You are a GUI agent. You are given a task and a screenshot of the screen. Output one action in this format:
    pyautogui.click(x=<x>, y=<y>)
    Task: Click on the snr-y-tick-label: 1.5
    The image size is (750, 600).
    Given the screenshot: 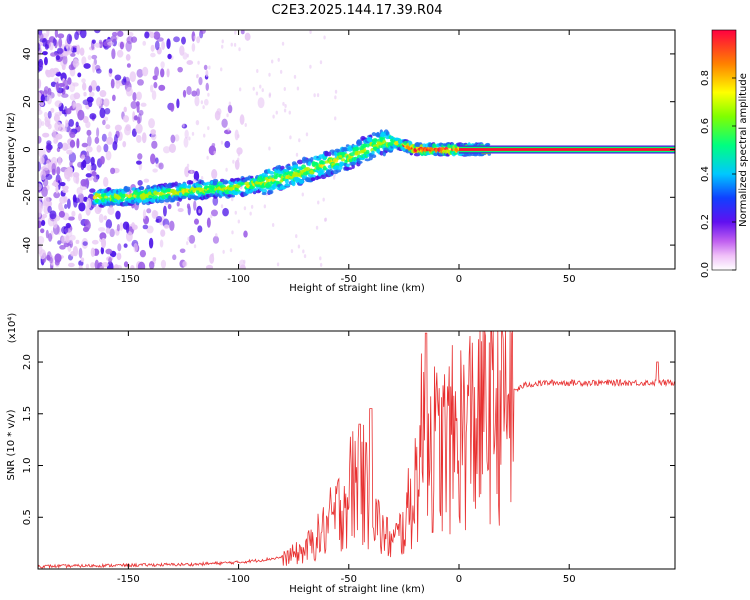 What is the action you would take?
    pyautogui.click(x=27, y=414)
    